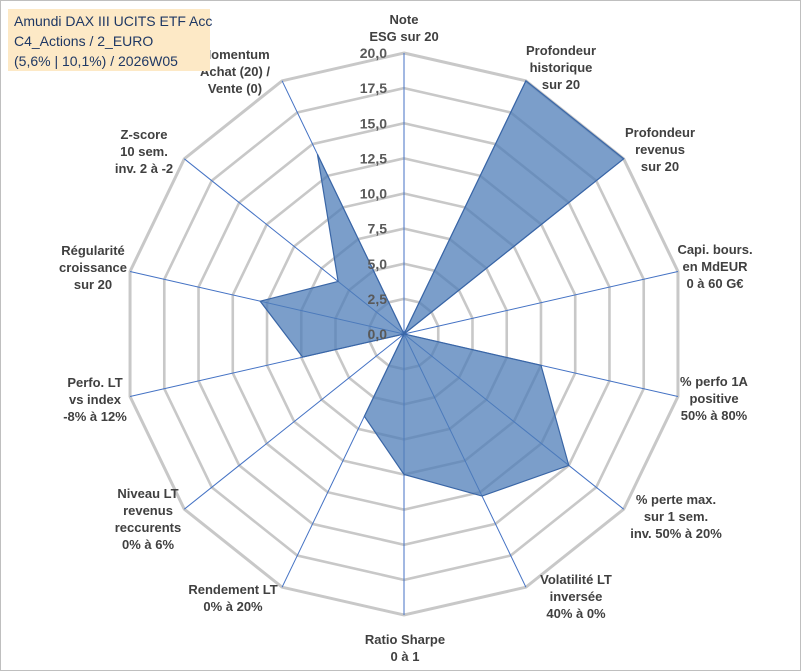 The height and width of the screenshot is (671, 801). Describe the element at coordinates (561, 67) in the screenshot. I see `axis-label-1: Profondeur historique sur 20` at that location.